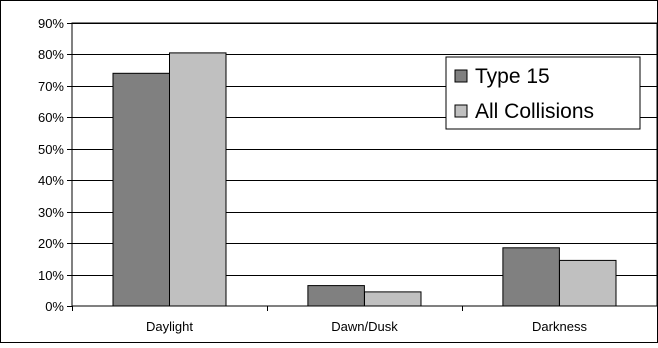  Describe the element at coordinates (198, 179) in the screenshot. I see `bar-all-collisions-daylight` at that location.